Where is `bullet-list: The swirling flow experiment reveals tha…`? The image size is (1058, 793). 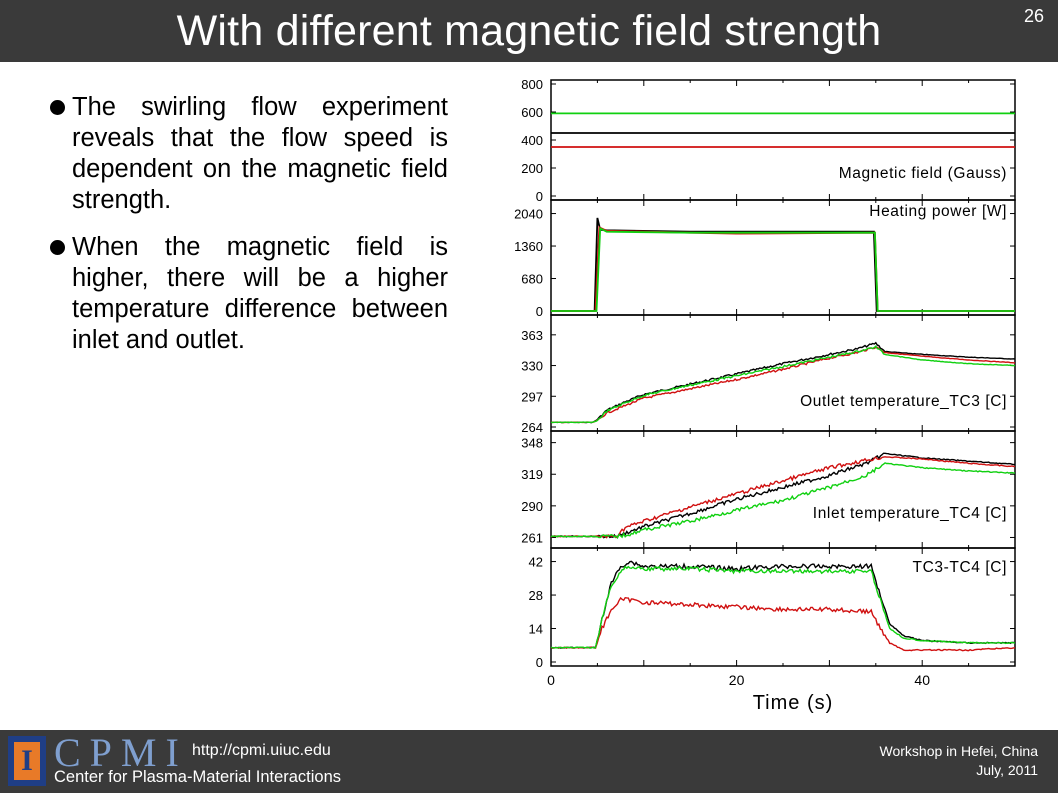
bullet-list: The swirling flow experiment reveals tha… is located at coordinates (248, 232).